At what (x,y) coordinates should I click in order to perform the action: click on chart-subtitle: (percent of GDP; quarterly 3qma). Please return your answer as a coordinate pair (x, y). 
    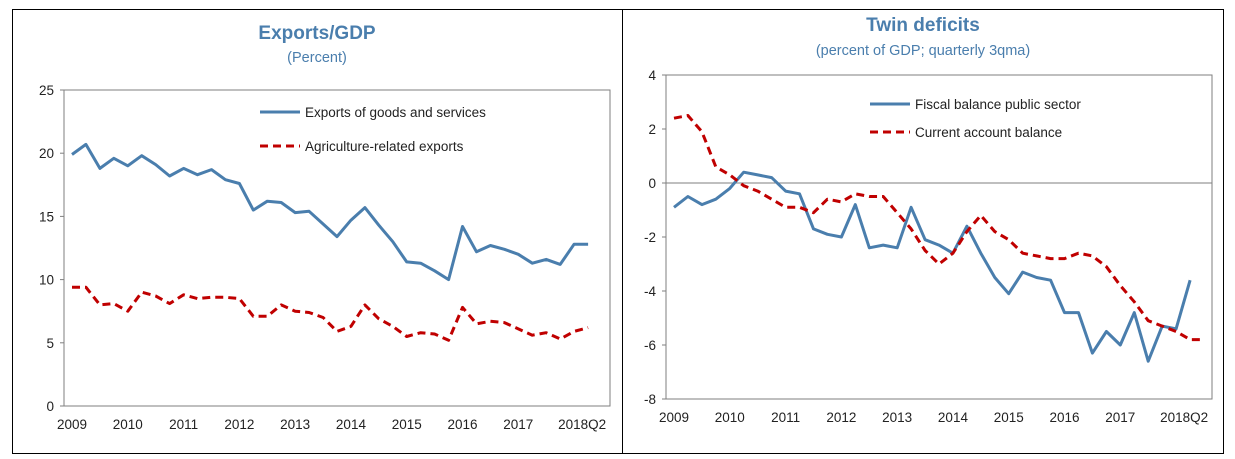
    Looking at the image, I should click on (923, 51).